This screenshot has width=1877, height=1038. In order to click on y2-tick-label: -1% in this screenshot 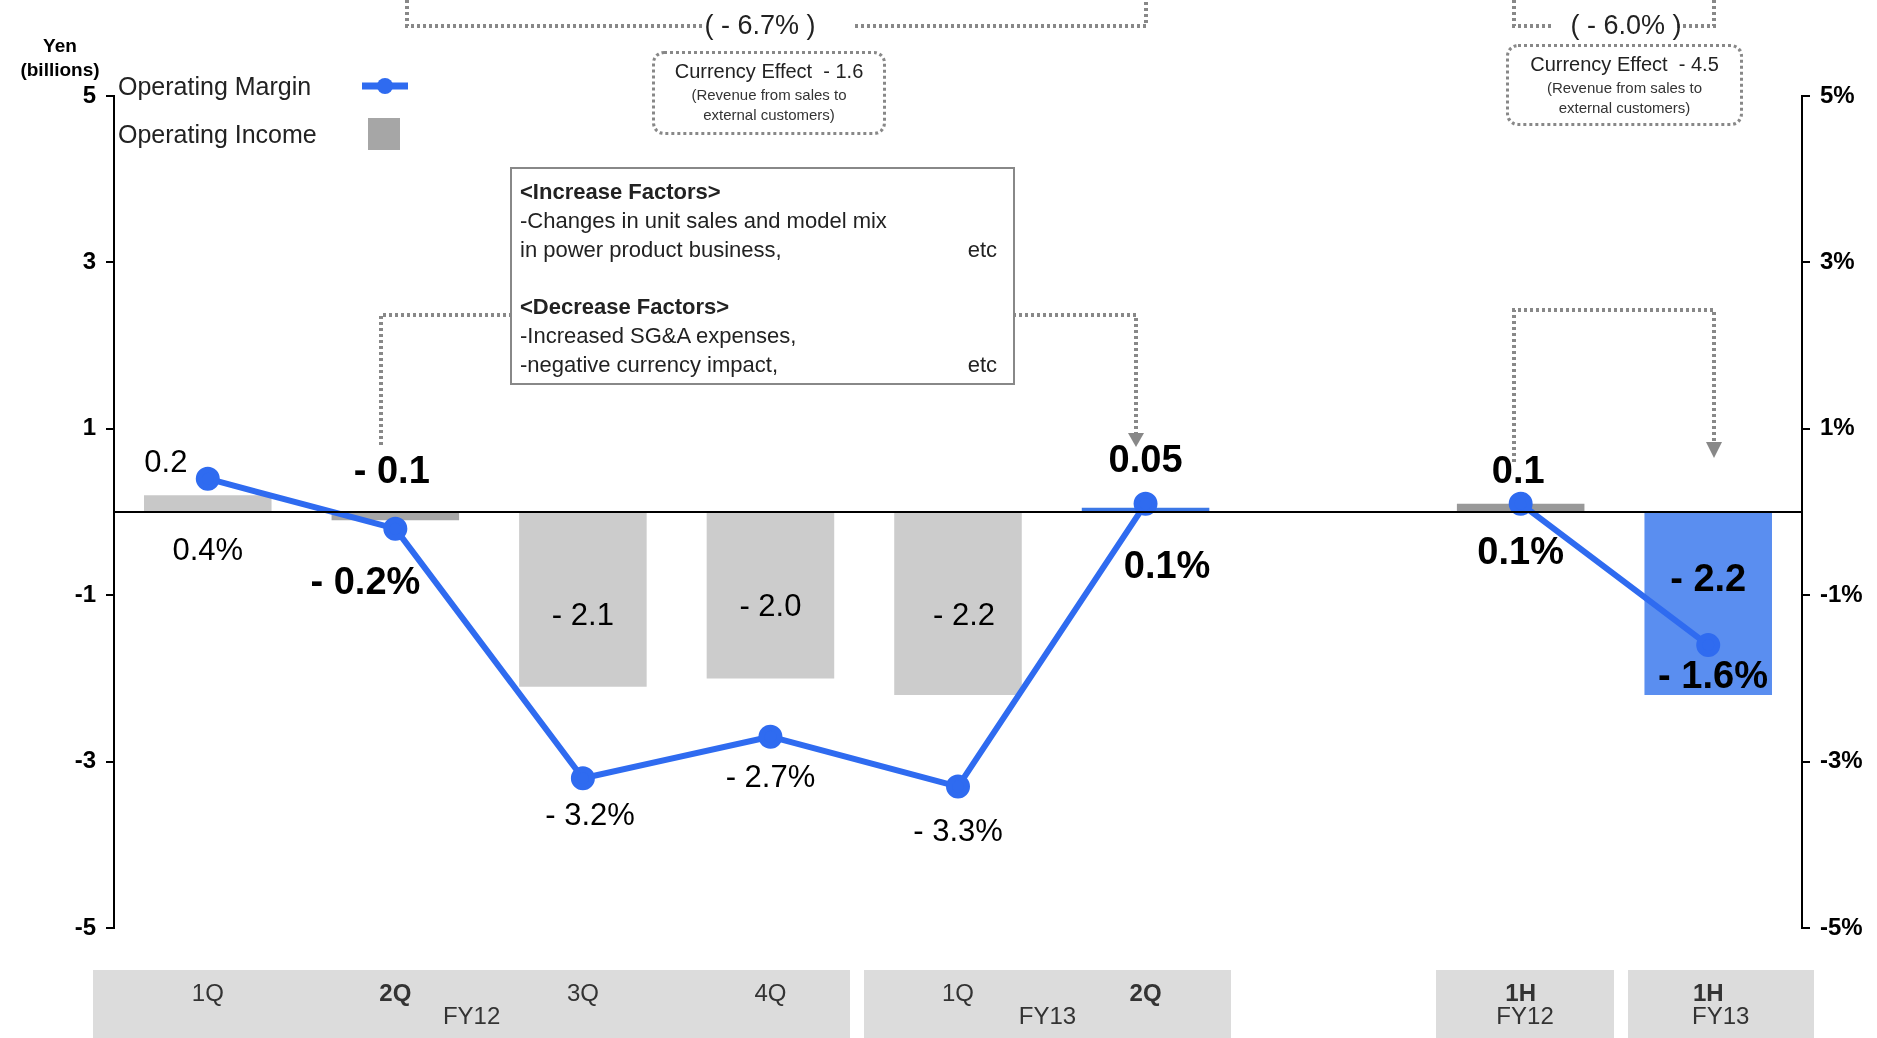, I will do `click(1841, 593)`.